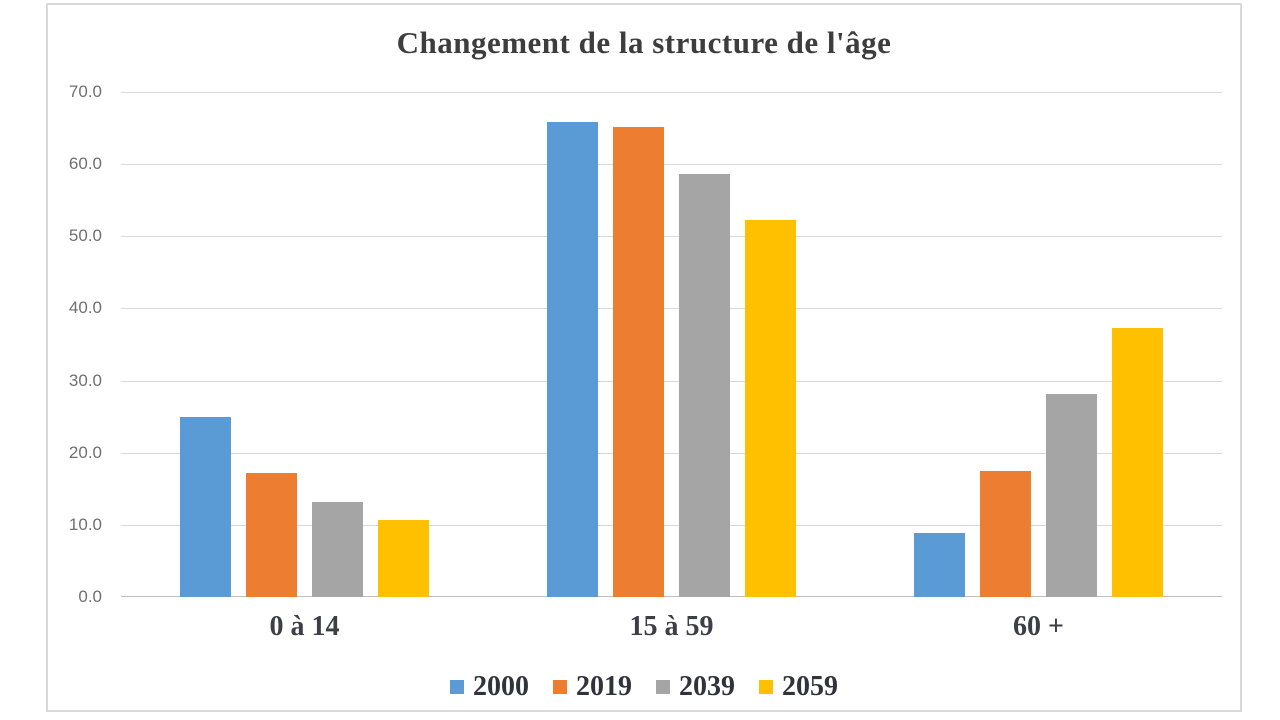 Image resolution: width=1280 pixels, height=720 pixels. Describe the element at coordinates (671, 626) in the screenshot. I see `x-category-label-1: 15 à 59` at that location.